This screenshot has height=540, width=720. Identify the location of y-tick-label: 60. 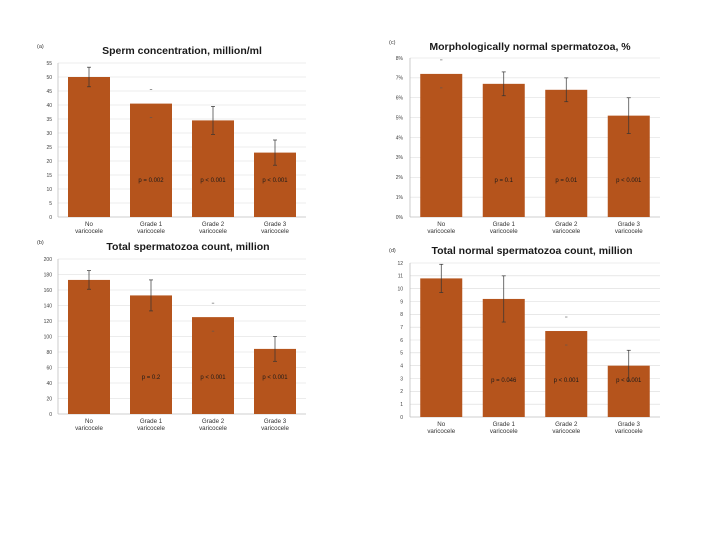
(49, 368).